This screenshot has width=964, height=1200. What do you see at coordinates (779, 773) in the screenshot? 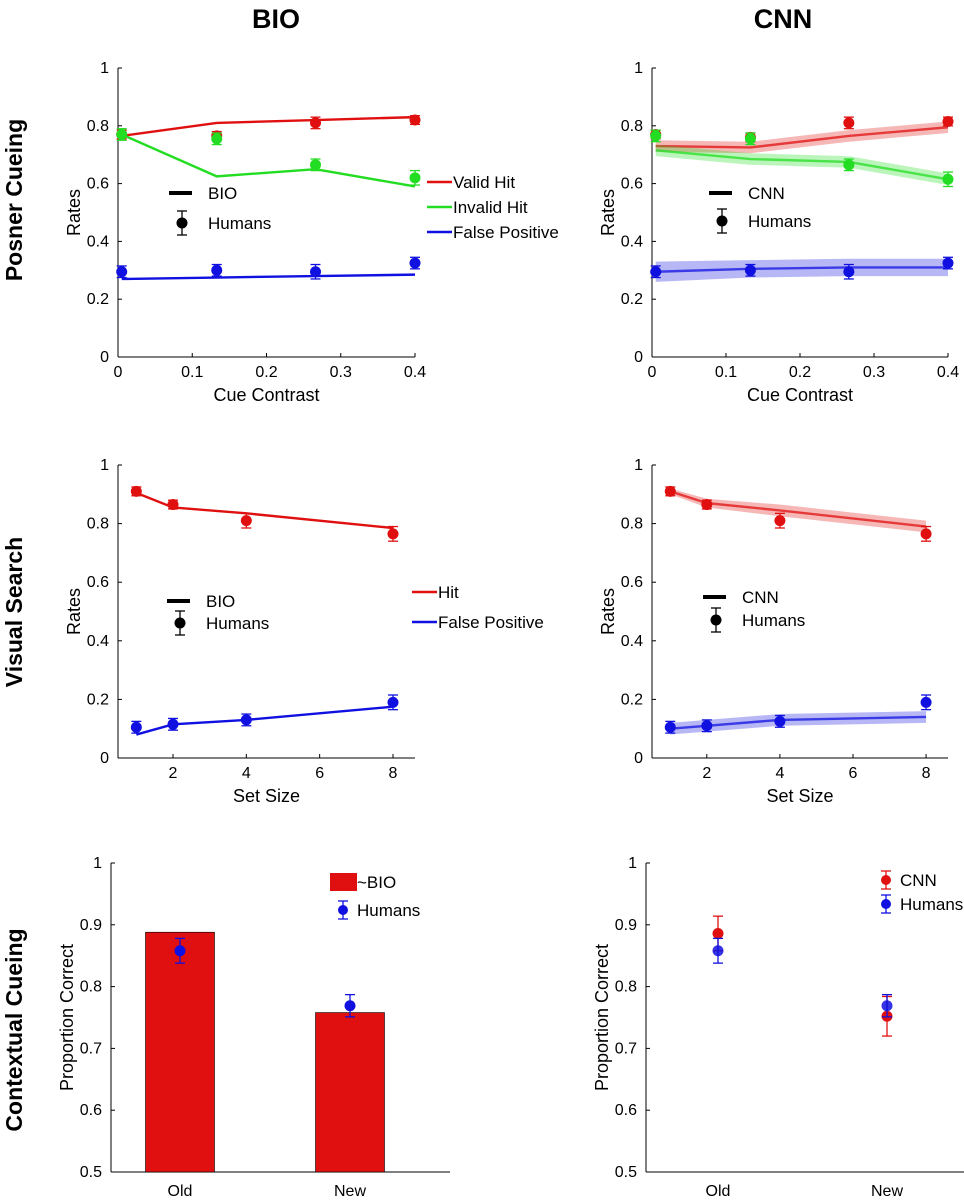
I see `x-tick-label: 4` at bounding box center [779, 773].